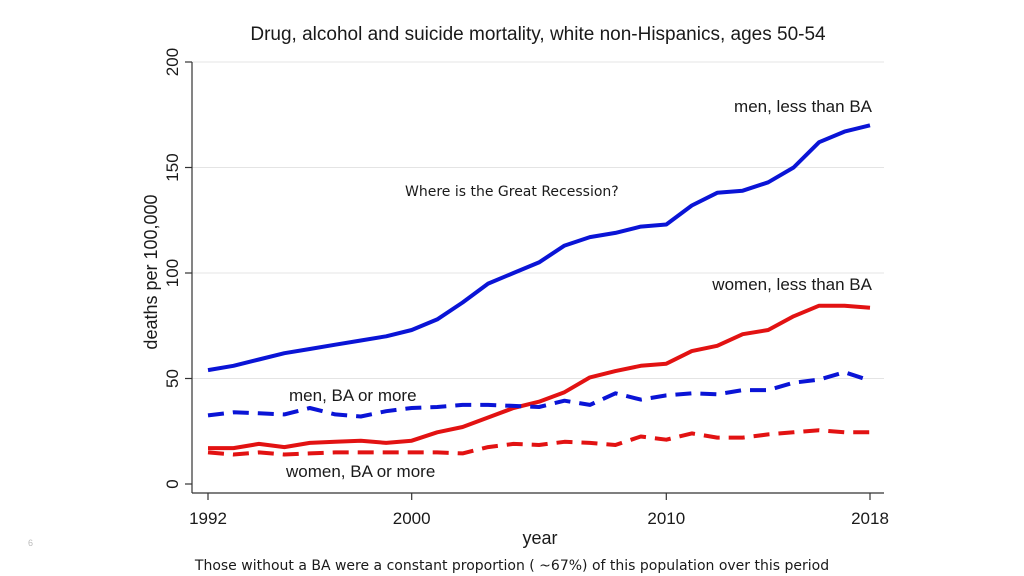 The image size is (1024, 576). What do you see at coordinates (539, 394) in the screenshot?
I see `series-line-men-ba-or-more` at bounding box center [539, 394].